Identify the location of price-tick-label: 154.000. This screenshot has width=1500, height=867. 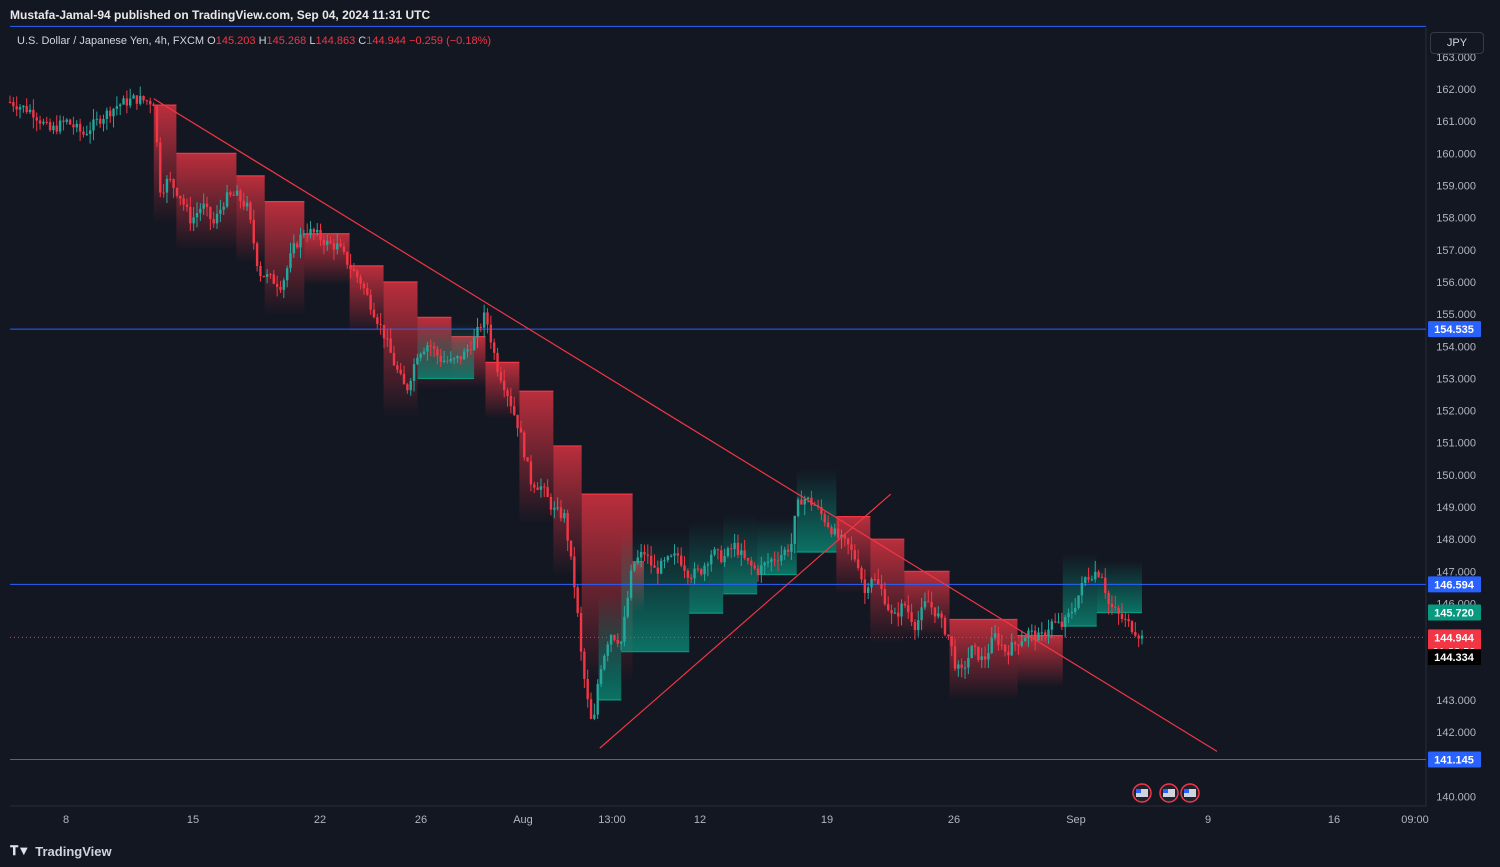
(1456, 347).